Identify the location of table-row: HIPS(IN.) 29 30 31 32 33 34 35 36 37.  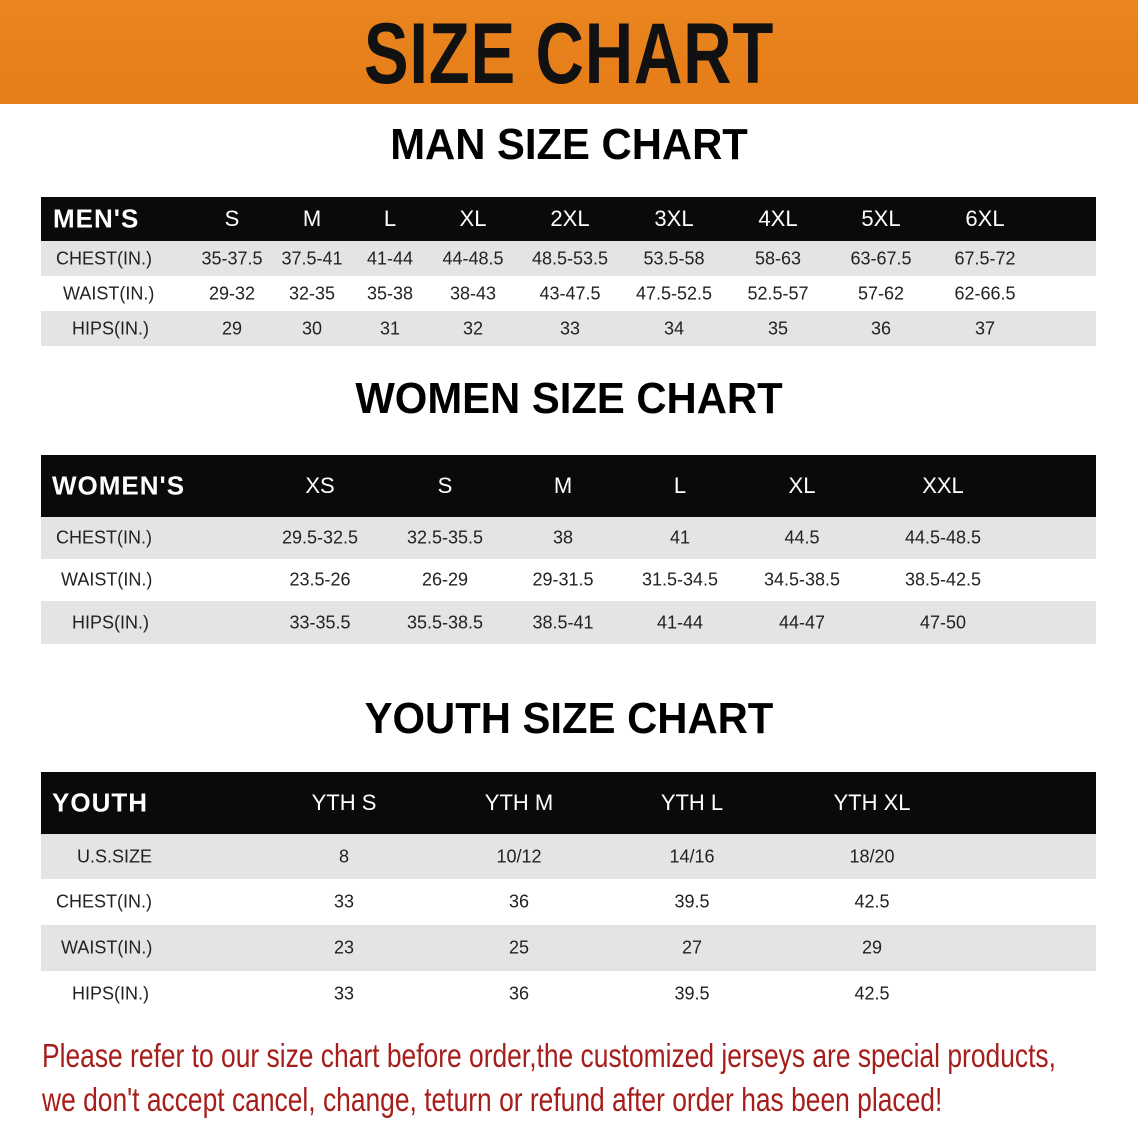
(568, 328).